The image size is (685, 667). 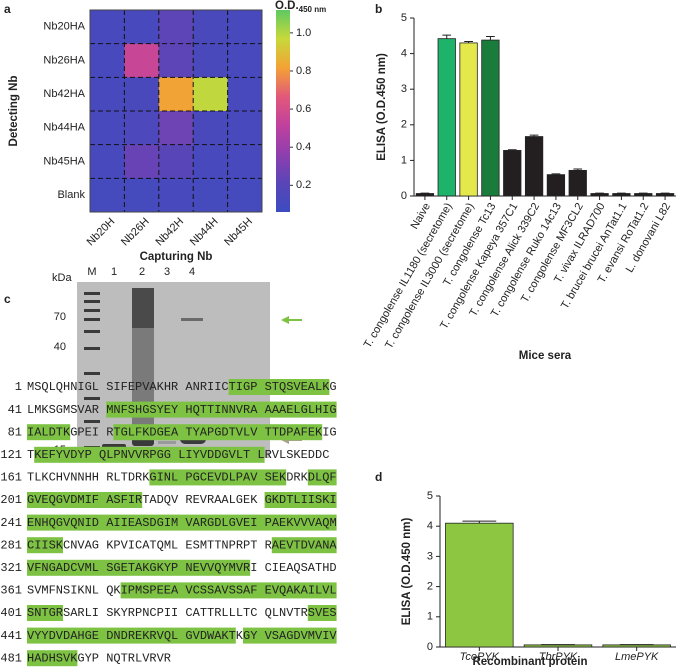 I want to click on marker-label: 40, so click(x=60, y=347).